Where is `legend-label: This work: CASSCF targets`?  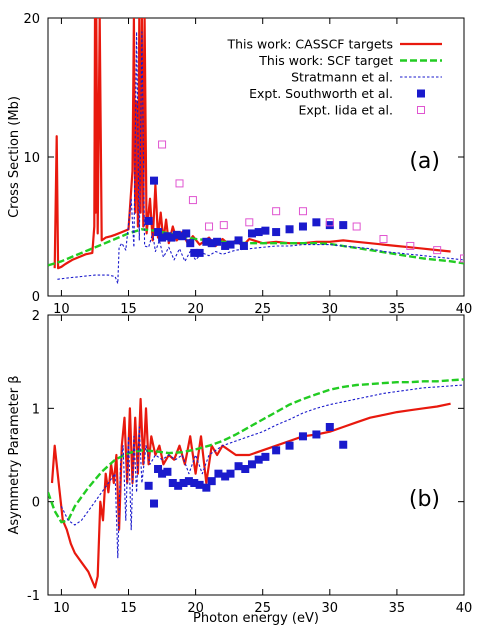
legend-label: This work: CASSCF targets is located at coordinates (309, 44).